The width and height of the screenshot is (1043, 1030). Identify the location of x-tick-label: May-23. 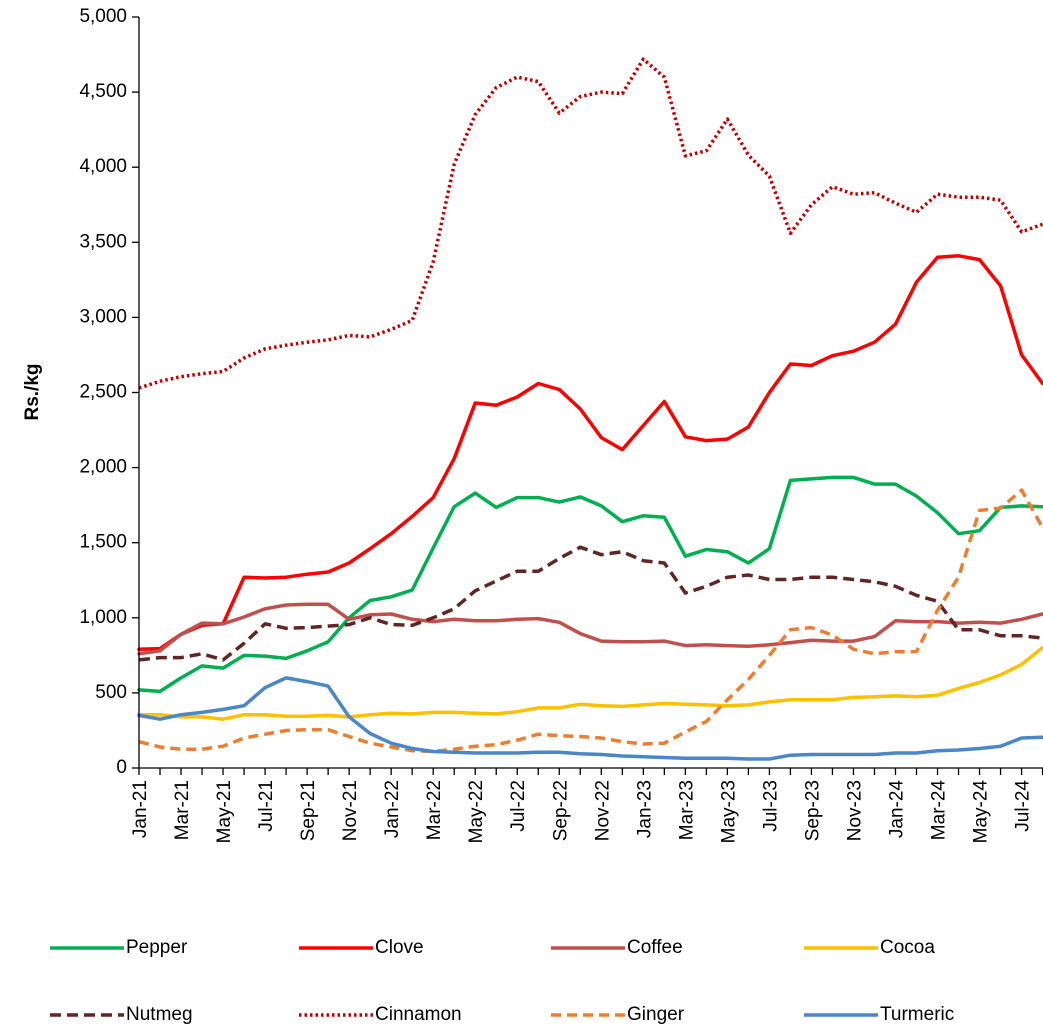
(728, 811).